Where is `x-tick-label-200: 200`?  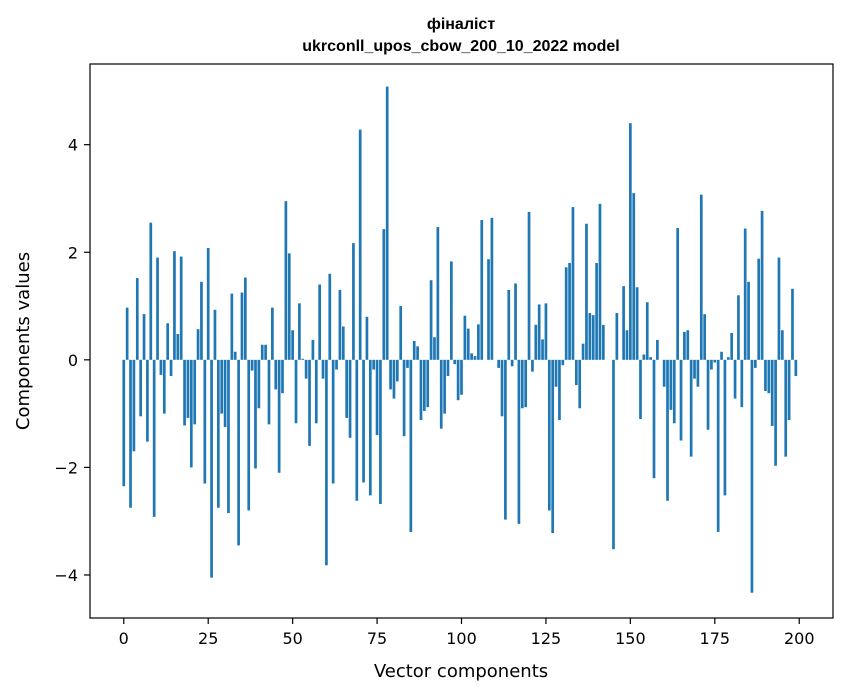
x-tick-label-200: 200 is located at coordinates (799, 638).